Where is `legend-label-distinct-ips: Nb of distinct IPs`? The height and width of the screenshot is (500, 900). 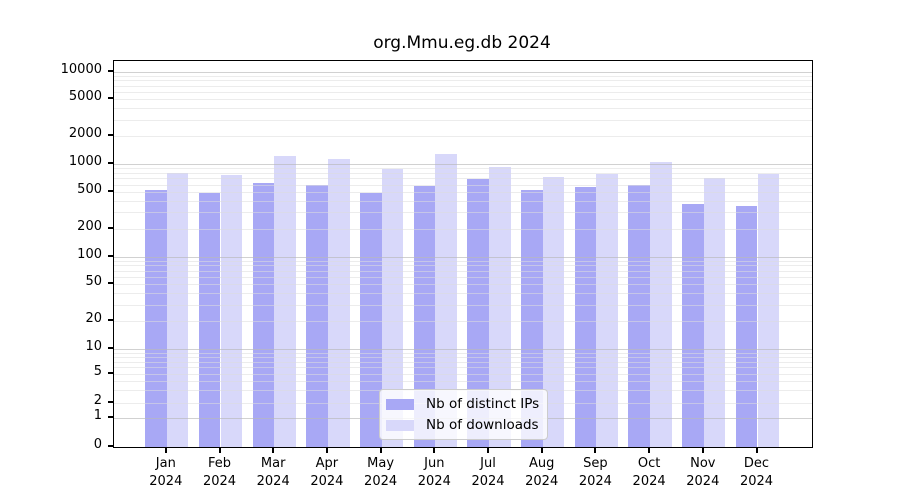
legend-label-distinct-ips: Nb of distinct IPs is located at coordinates (483, 404).